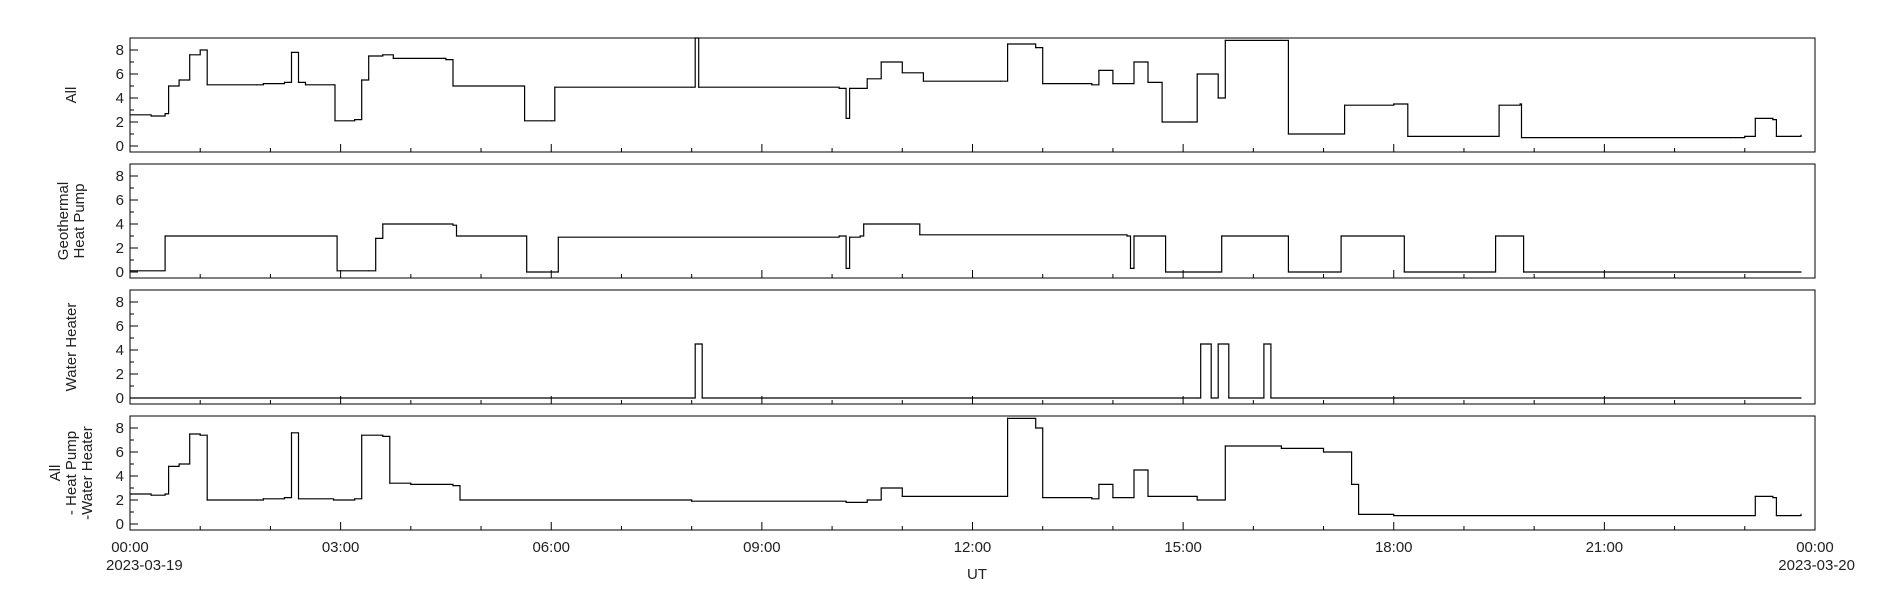 The height and width of the screenshot is (607, 1903). I want to click on series-line, so click(966, 467).